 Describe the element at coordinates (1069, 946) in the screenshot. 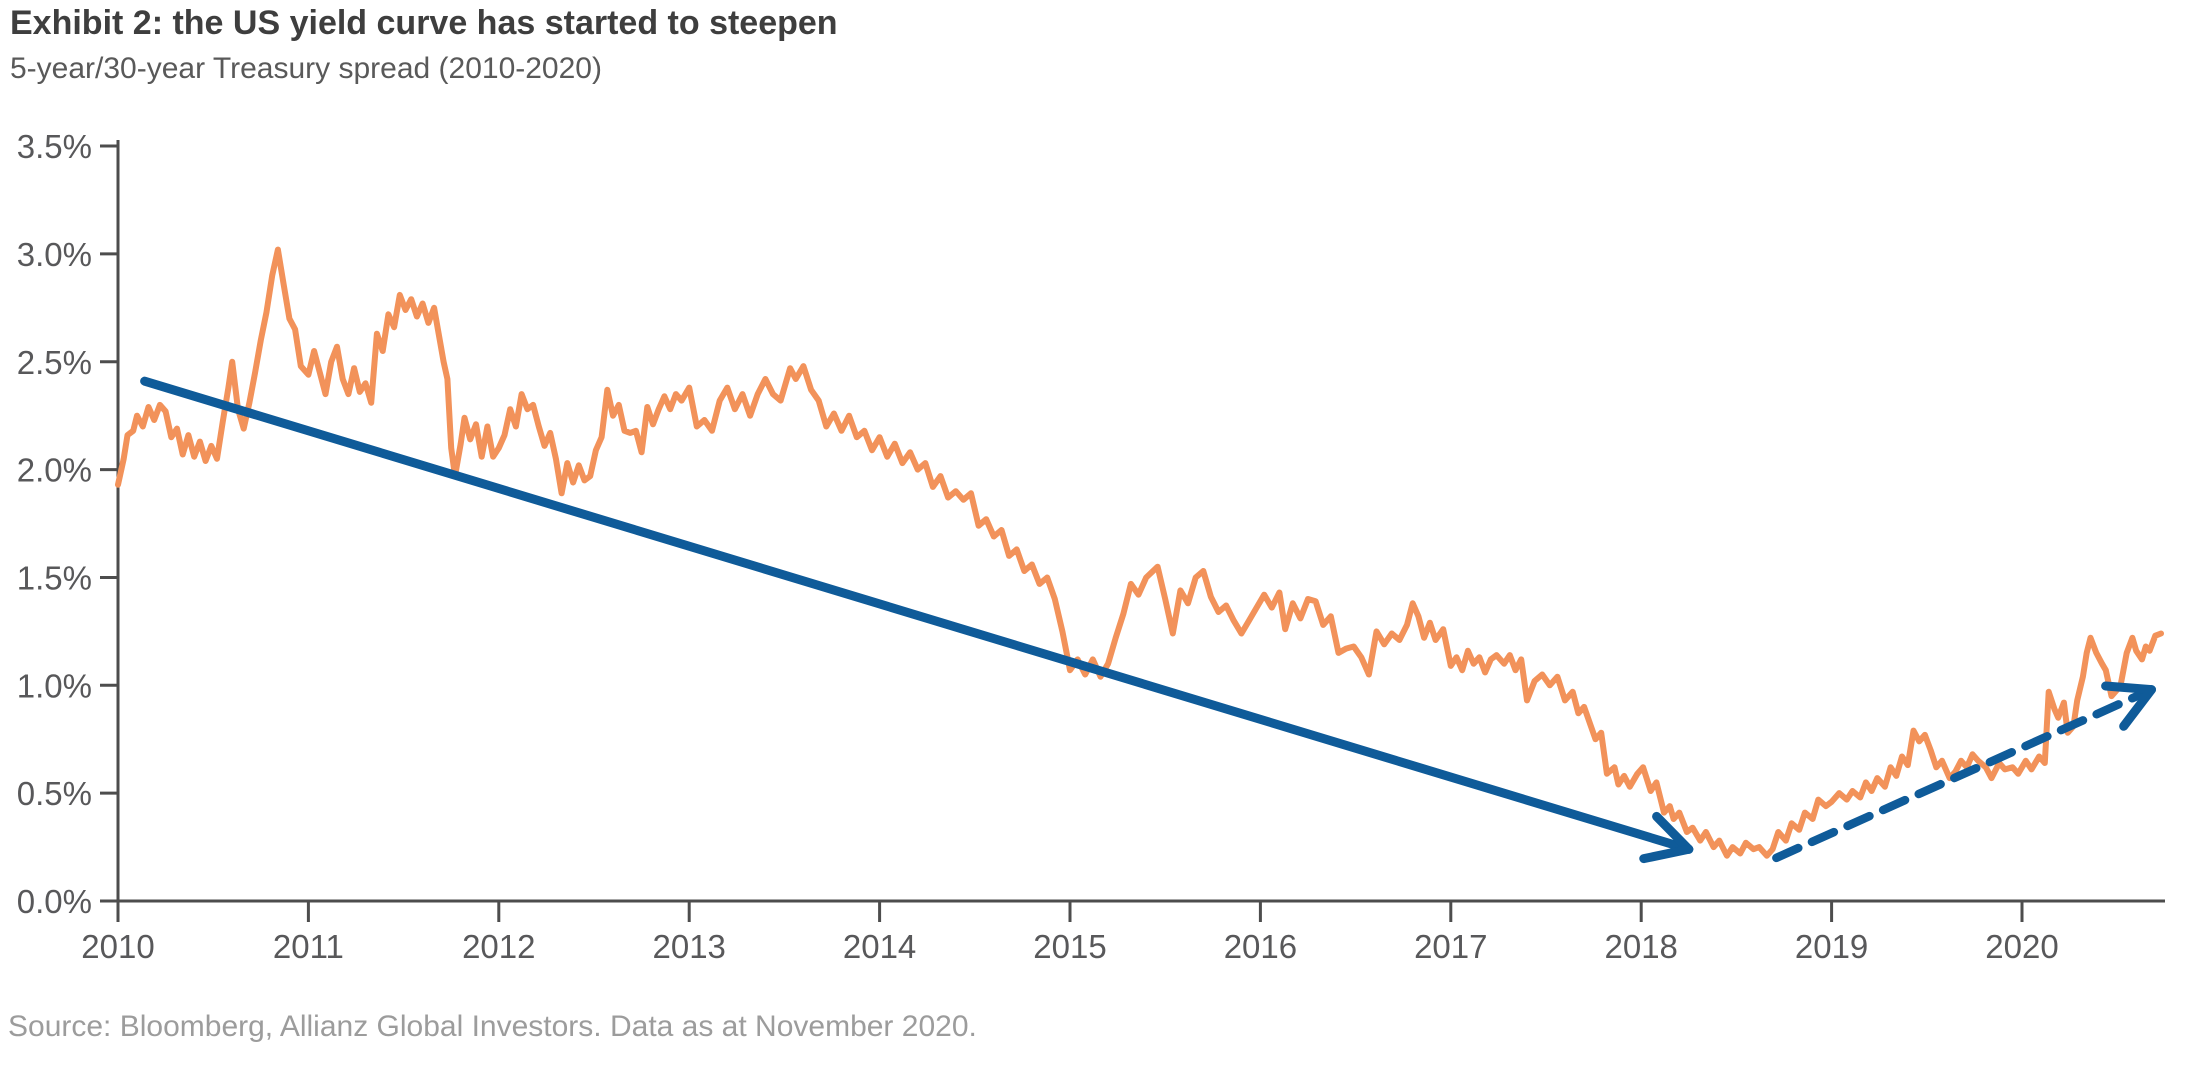

I see `x-tick-label: 2015` at that location.